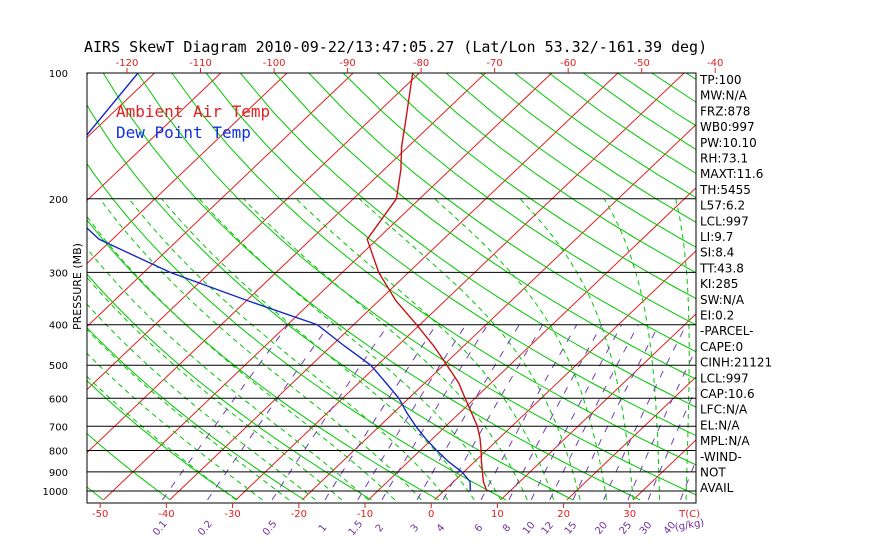 This screenshot has width=870, height=560. What do you see at coordinates (77, 286) in the screenshot?
I see `y-axis-label: PRESSURE (MB)` at bounding box center [77, 286].